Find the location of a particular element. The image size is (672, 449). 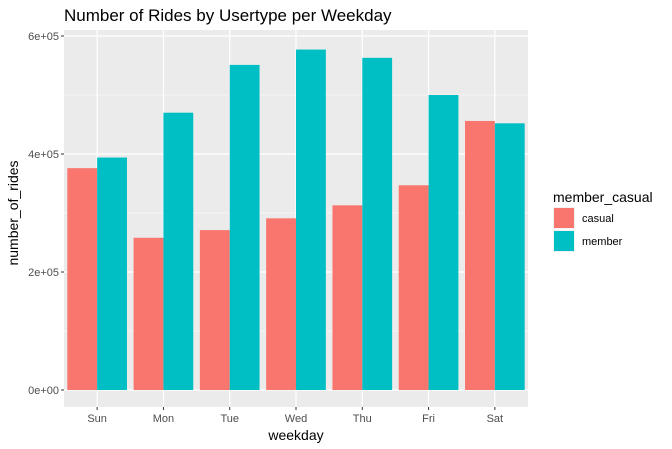

x-tick-label: Sun is located at coordinates (97, 419).